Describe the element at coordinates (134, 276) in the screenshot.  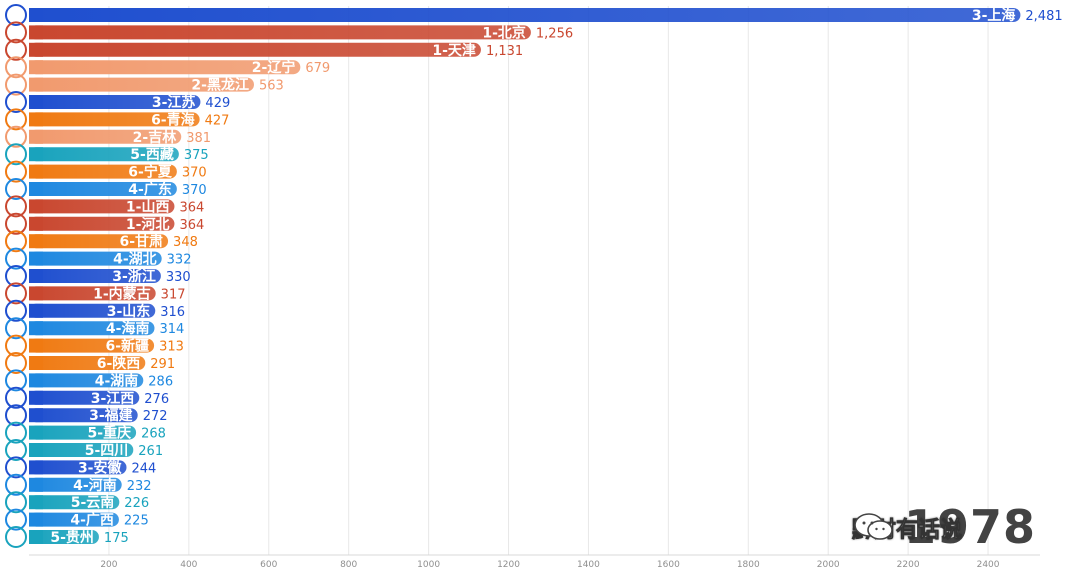
I see `bar-label: 3-浙江` at that location.